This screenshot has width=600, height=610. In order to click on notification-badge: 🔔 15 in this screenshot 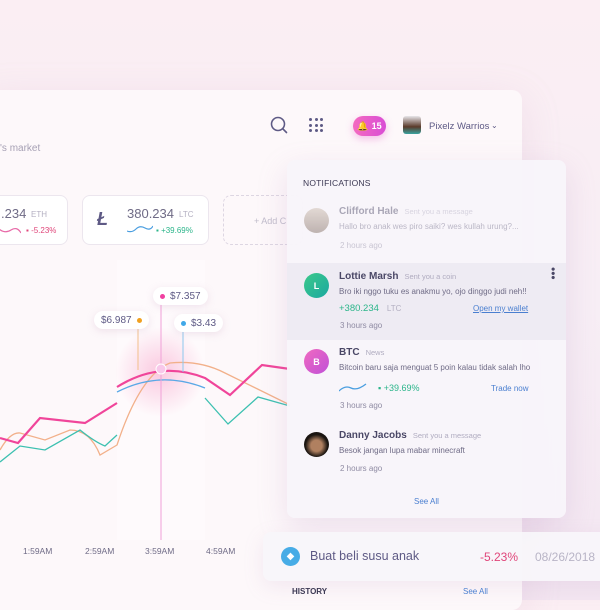, I will do `click(369, 126)`.